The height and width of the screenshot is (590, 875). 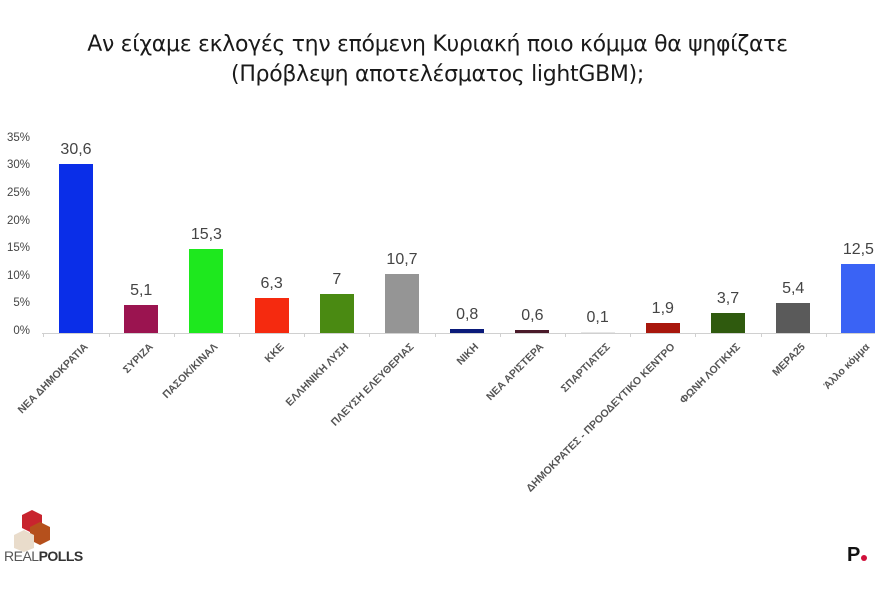 What do you see at coordinates (18, 165) in the screenshot?
I see `y-tick-label: 30%` at bounding box center [18, 165].